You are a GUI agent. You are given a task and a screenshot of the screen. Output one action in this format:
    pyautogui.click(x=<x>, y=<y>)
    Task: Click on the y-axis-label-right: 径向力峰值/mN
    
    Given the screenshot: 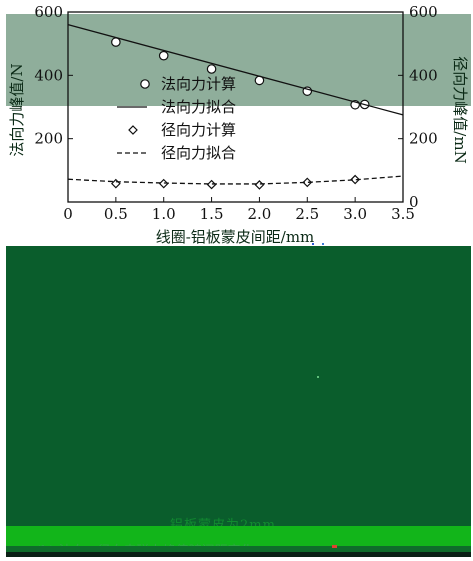 What is the action you would take?
    pyautogui.click(x=460, y=109)
    